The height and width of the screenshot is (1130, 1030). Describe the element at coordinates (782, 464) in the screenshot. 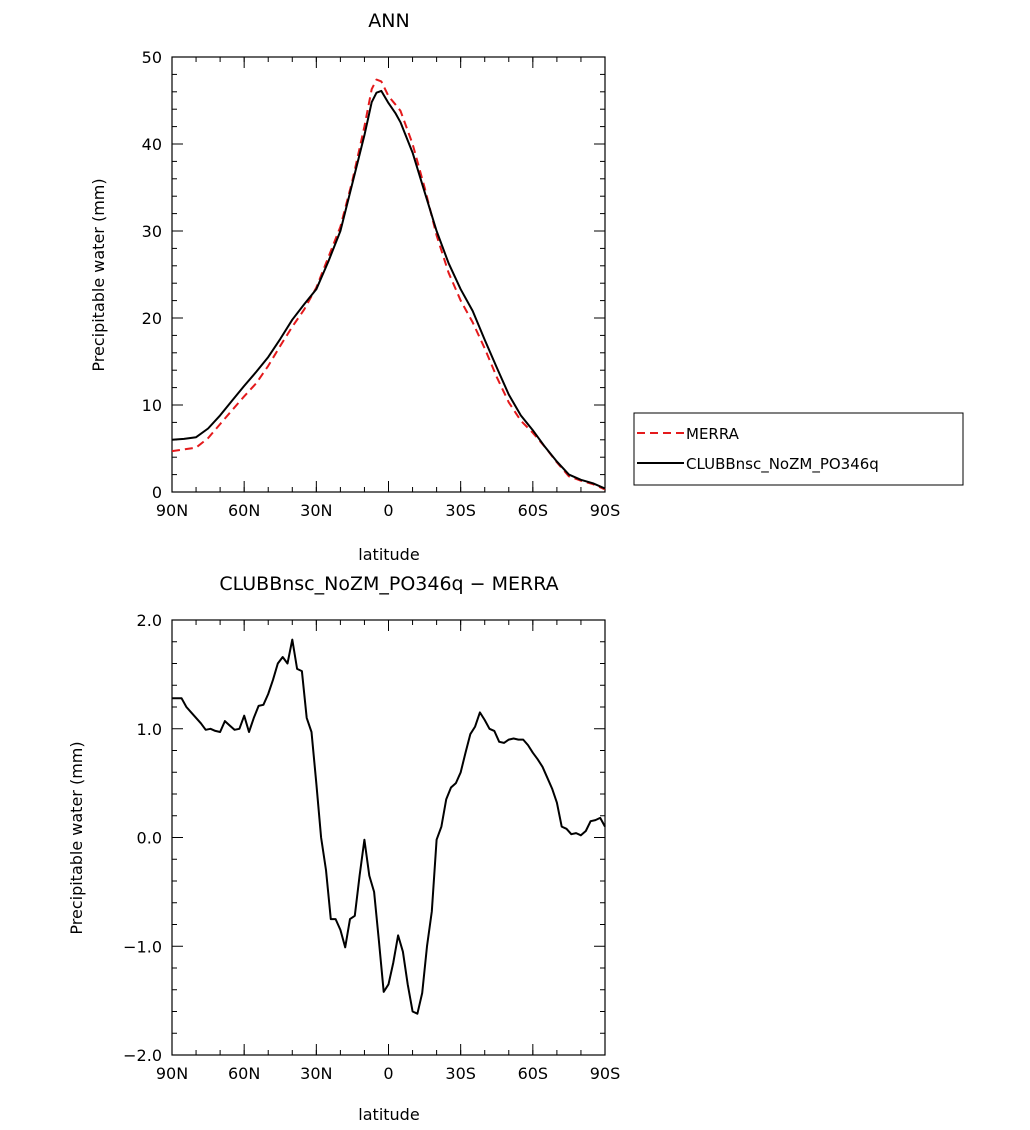

I see `legend-label-clubb: CLUBBnsc_NoZM_PO346q` at that location.